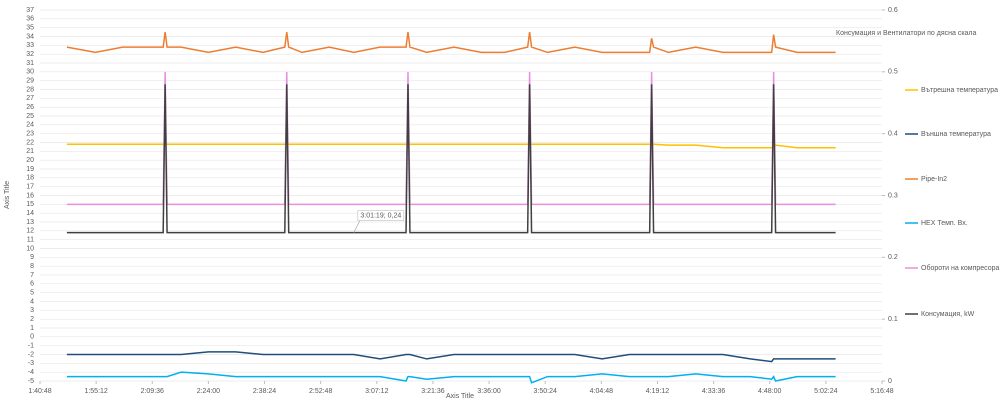 Image resolution: width=1000 pixels, height=401 pixels. What do you see at coordinates (934, 179) in the screenshot?
I see `legend-label: Pipe-In2` at bounding box center [934, 179].